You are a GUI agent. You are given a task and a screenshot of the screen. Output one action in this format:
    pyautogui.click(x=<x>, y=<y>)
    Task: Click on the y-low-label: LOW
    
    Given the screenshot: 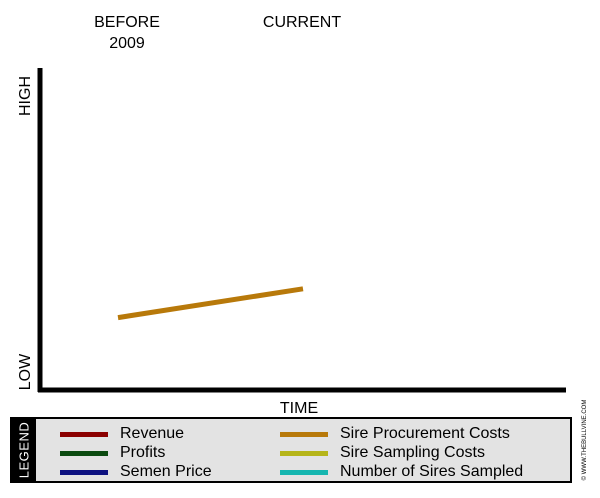 What is the action you would take?
    pyautogui.click(x=25, y=371)
    